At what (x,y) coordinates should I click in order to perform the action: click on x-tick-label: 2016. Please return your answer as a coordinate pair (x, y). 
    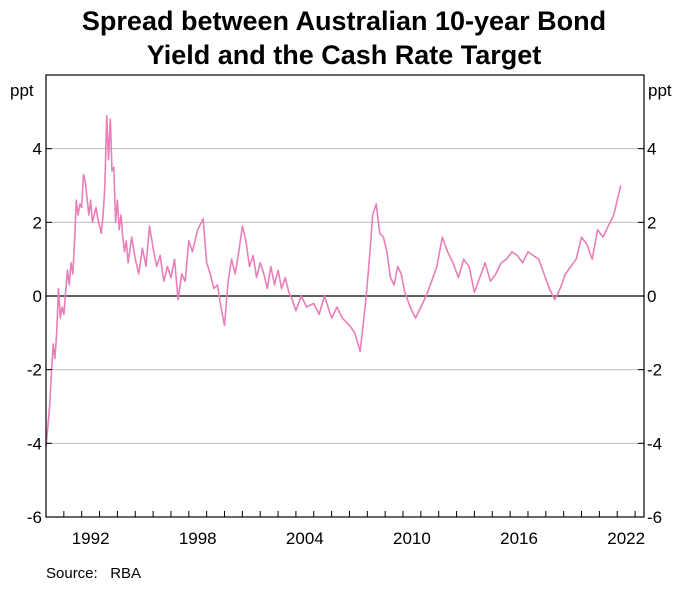
    Looking at the image, I should click on (519, 538).